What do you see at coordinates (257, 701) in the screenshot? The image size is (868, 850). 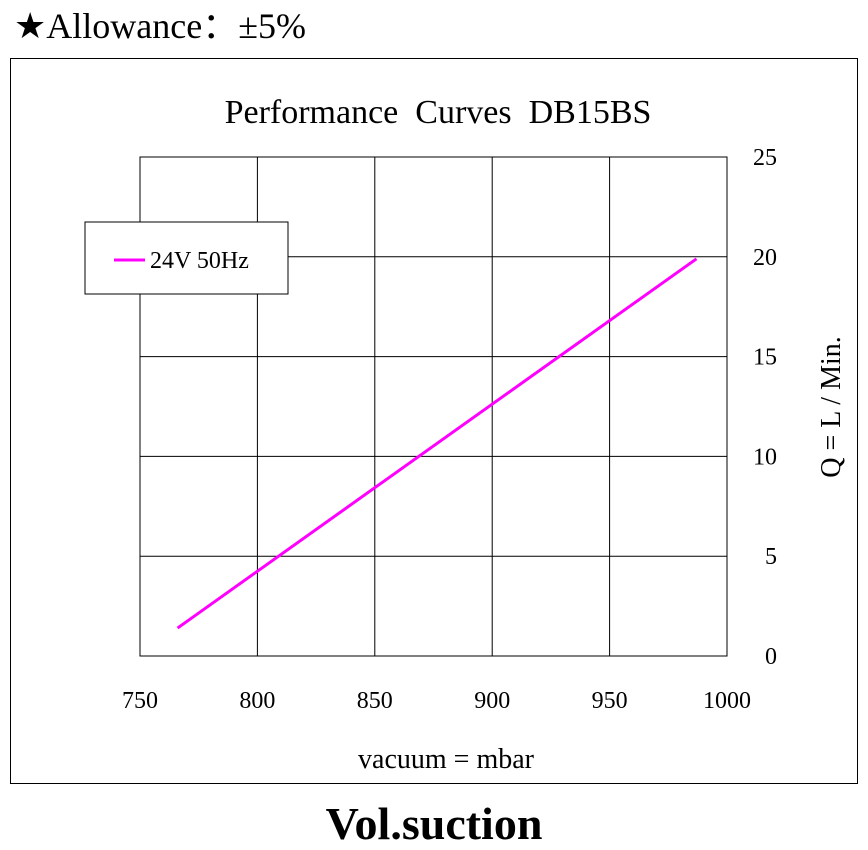 I see `x-tick-label: 800` at bounding box center [257, 701].